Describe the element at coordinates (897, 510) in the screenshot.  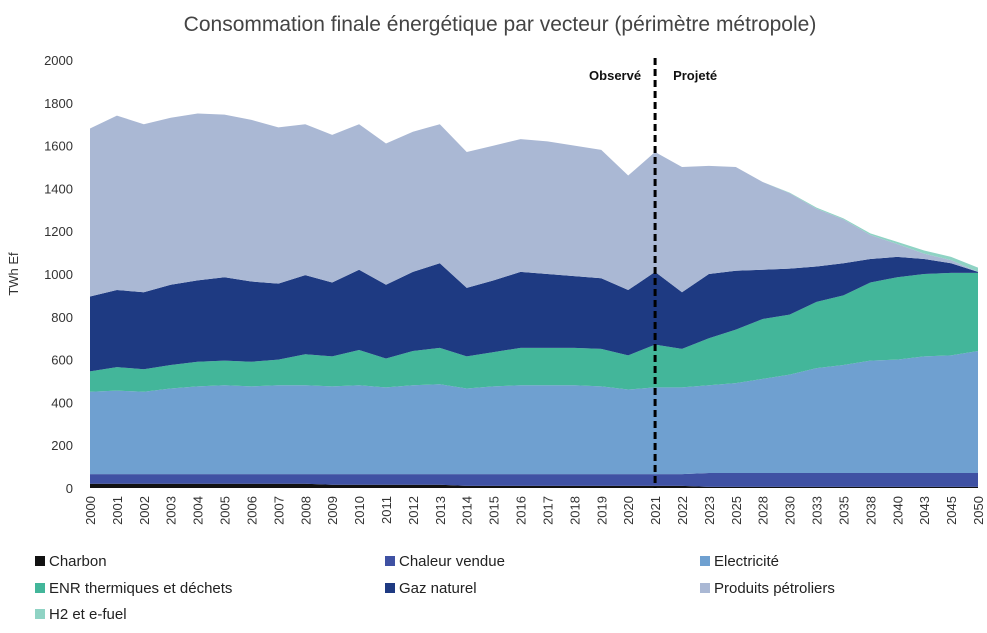
I see `x-tick-label: 2040` at that location.